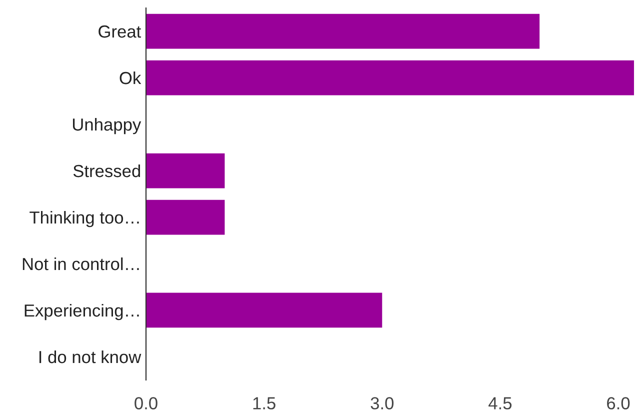 This screenshot has height=418, width=635. Describe the element at coordinates (618, 403) in the screenshot. I see `x-tick-label: 6.0` at that location.